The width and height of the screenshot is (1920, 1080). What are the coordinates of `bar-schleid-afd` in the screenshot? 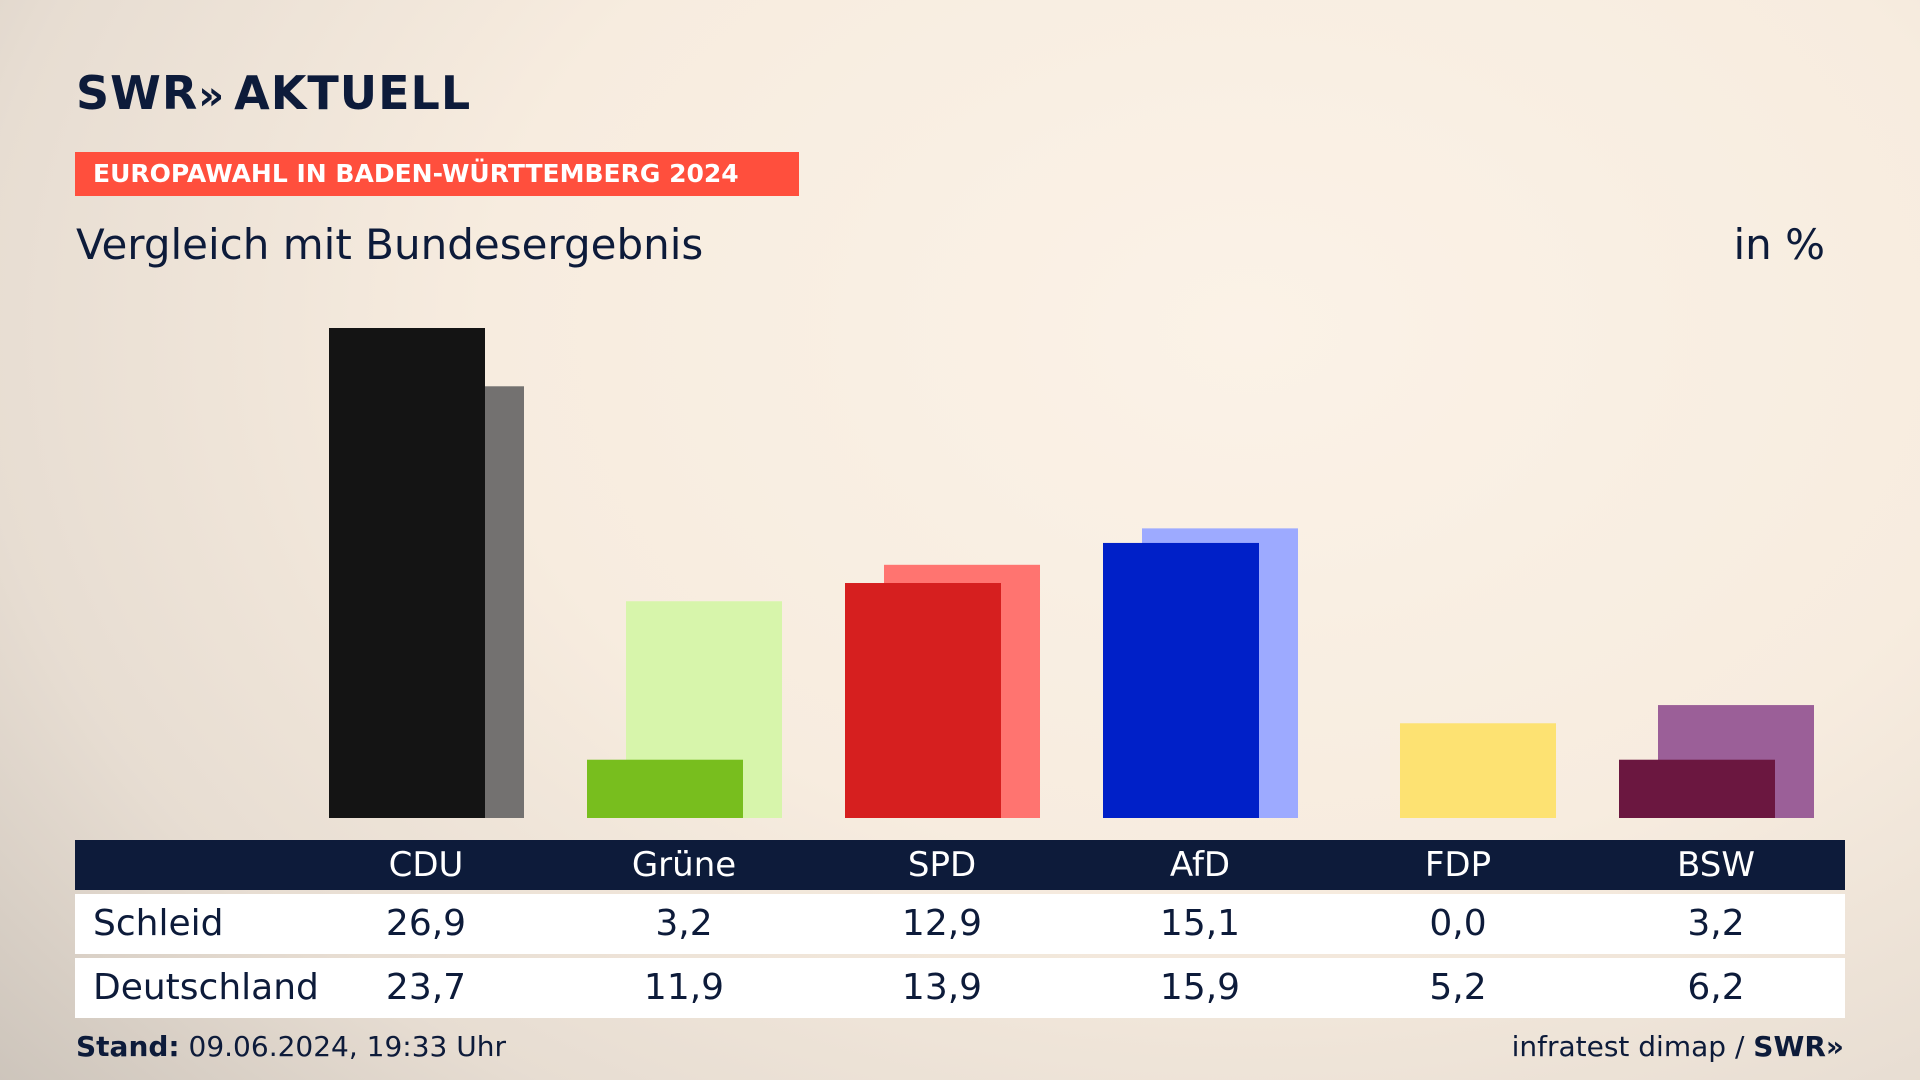 It's located at (1181, 680).